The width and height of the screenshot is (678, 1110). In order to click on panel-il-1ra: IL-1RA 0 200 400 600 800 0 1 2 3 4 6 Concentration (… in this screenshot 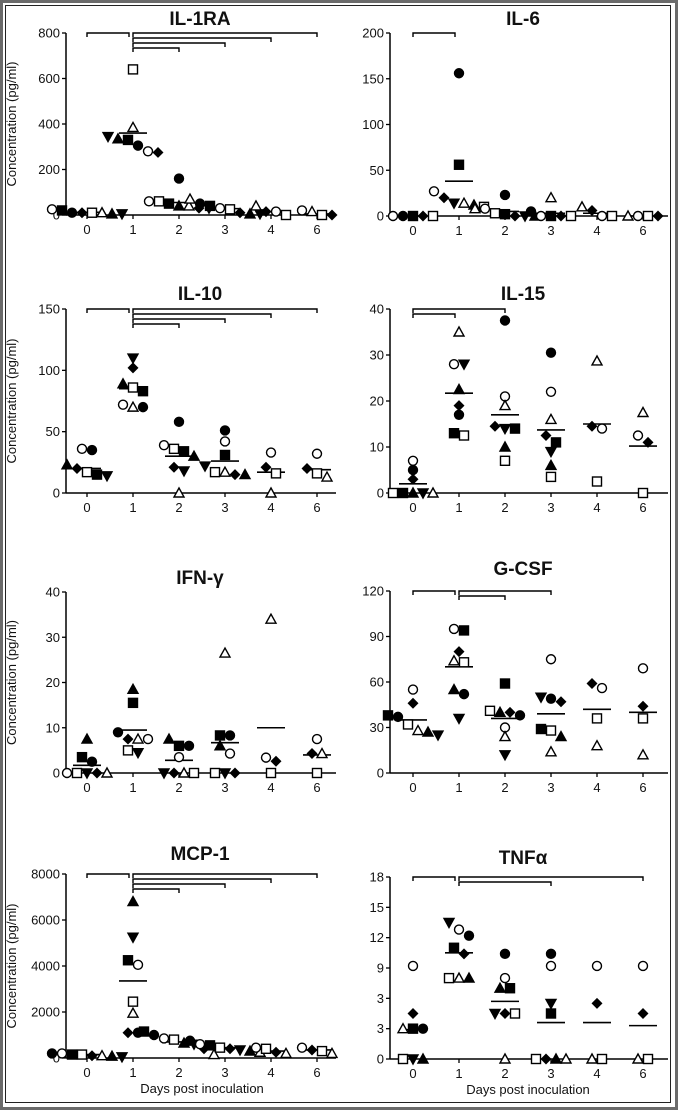, I will do `click(171, 123)`.